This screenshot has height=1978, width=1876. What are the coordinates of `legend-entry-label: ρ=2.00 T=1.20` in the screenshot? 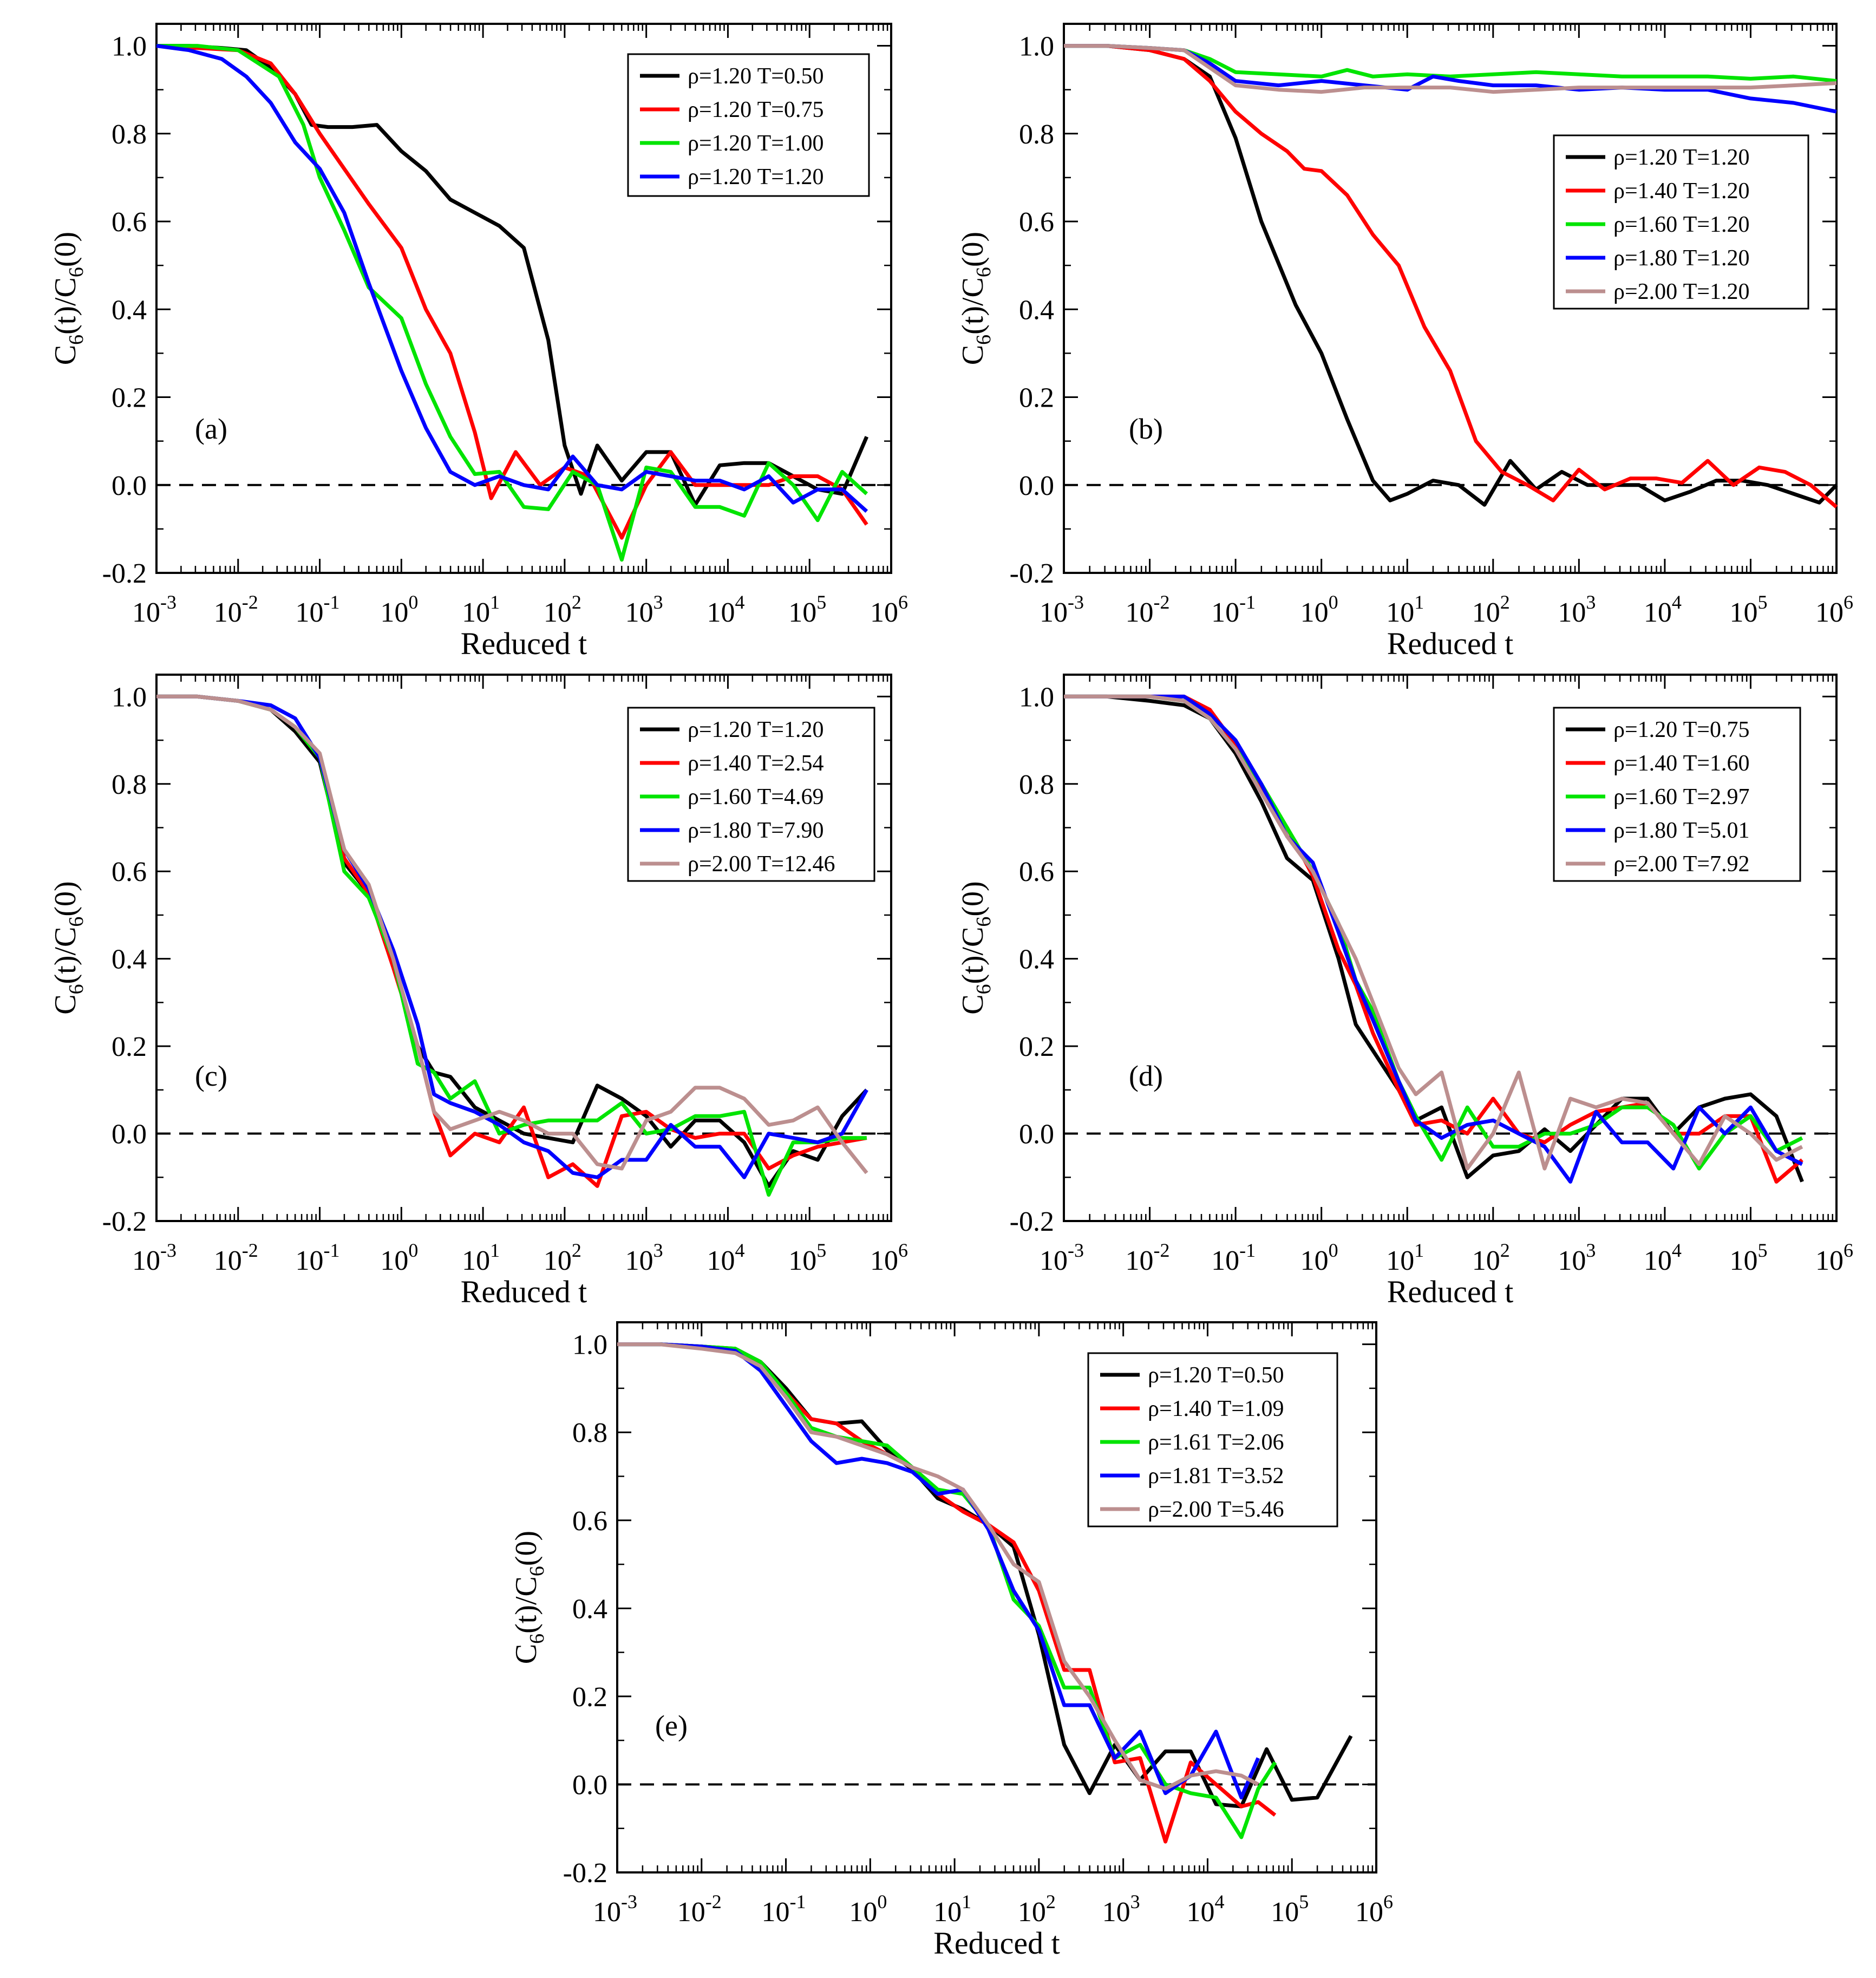 It's located at (1681, 291).